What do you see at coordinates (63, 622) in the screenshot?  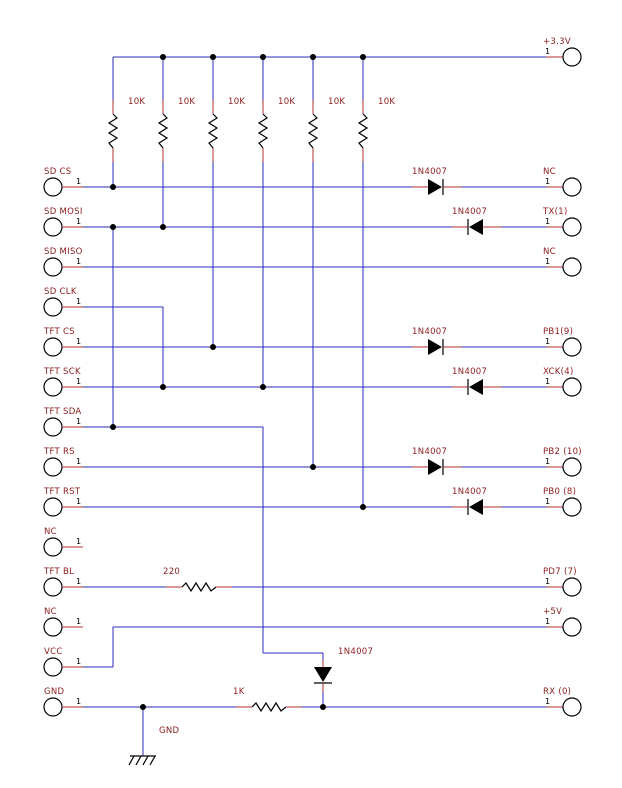 I see `connector-nc-2: NC 1` at bounding box center [63, 622].